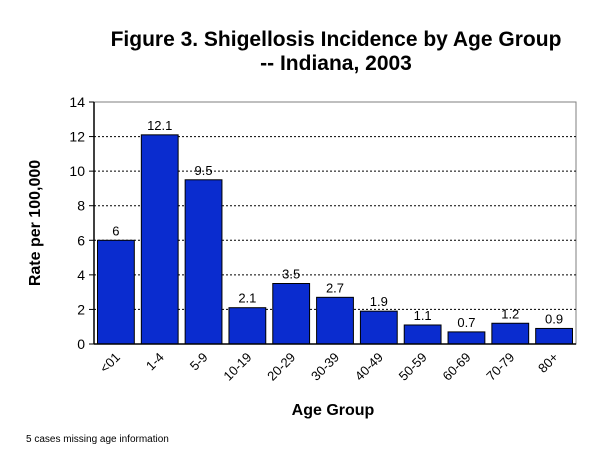 The image size is (600, 454). Describe the element at coordinates (110, 363) in the screenshot. I see `x-tick-label: <01` at that location.